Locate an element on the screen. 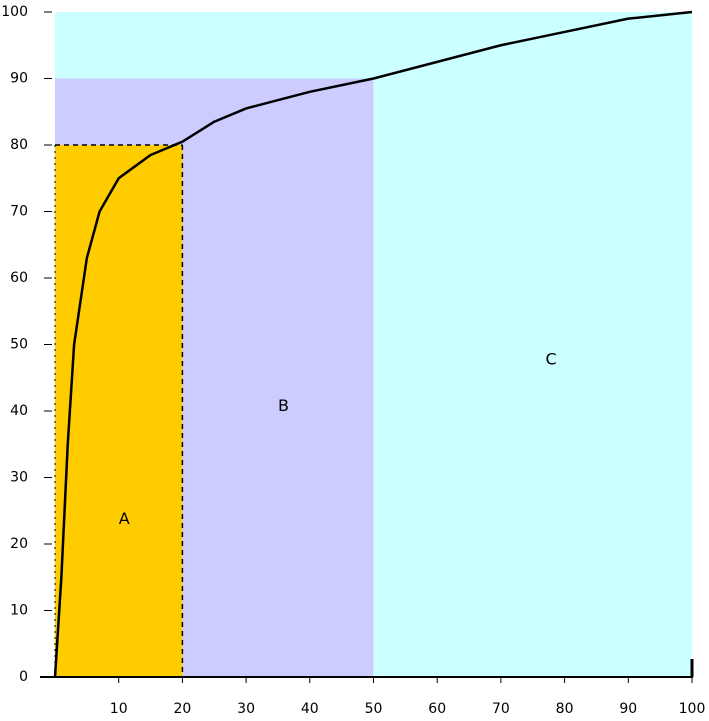  region is located at coordinates (119, 411).